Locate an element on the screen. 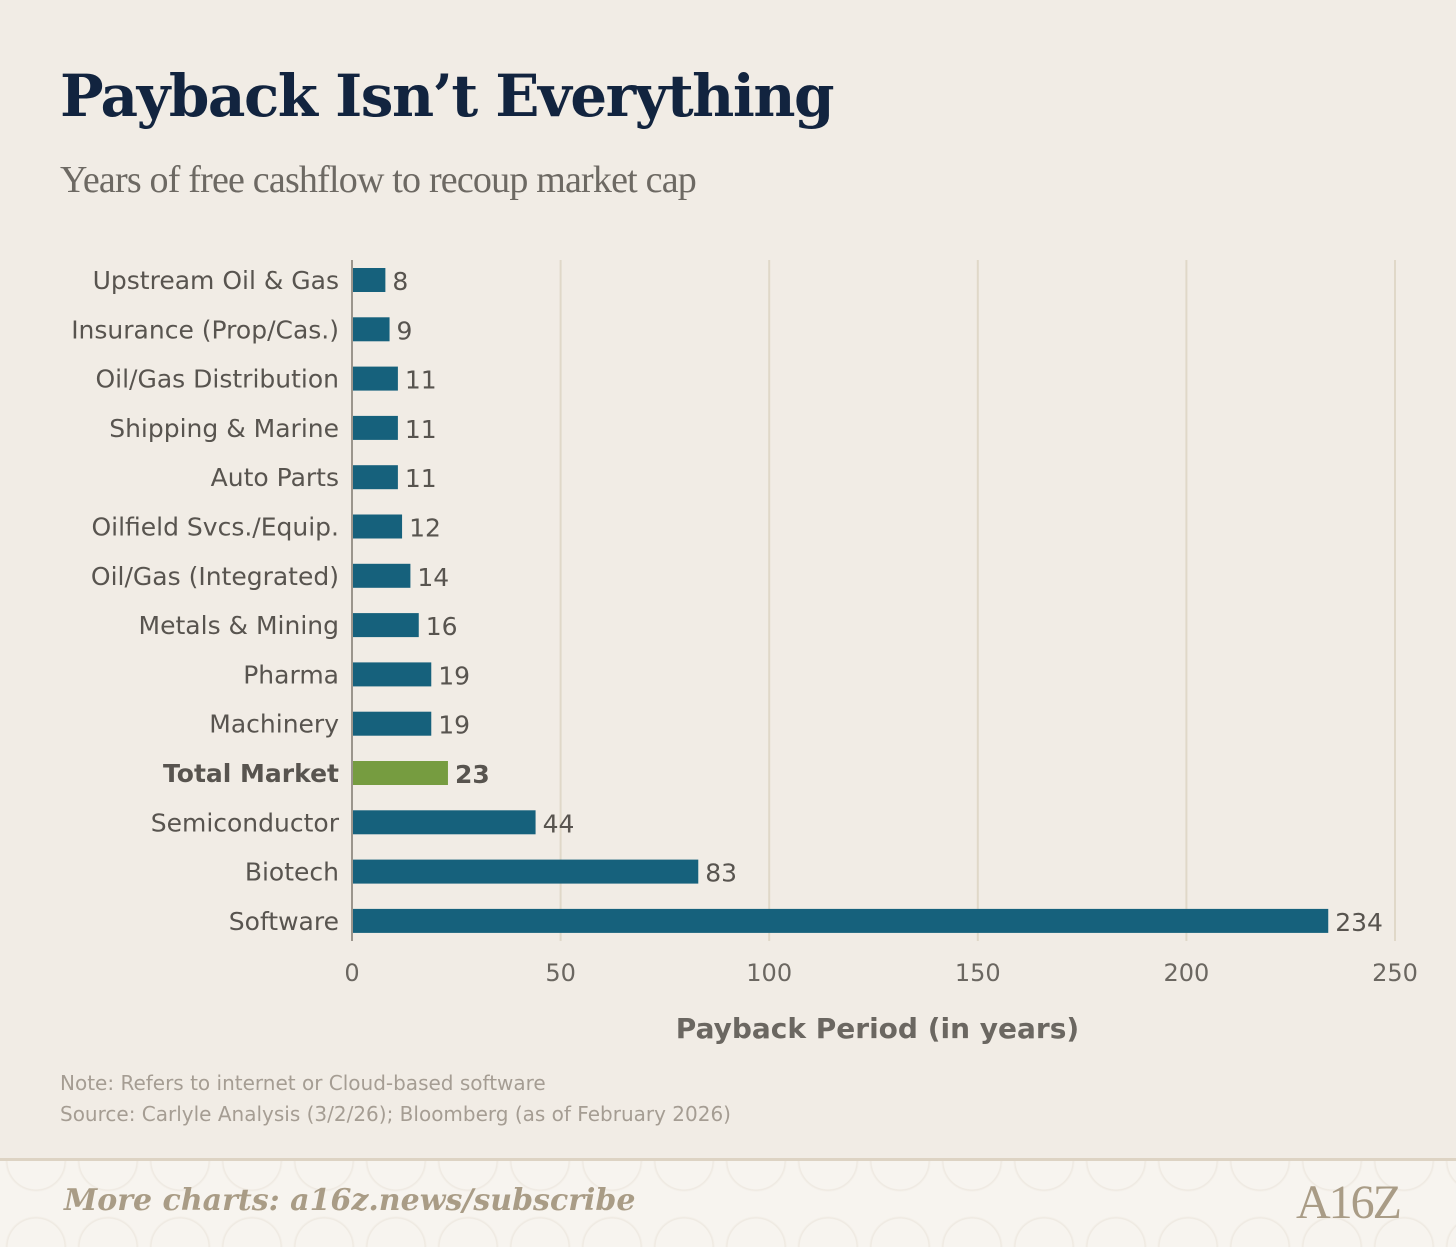 Image resolution: width=1456 pixels, height=1247 pixels. bar-oil-gas-distribution is located at coordinates (375, 378).